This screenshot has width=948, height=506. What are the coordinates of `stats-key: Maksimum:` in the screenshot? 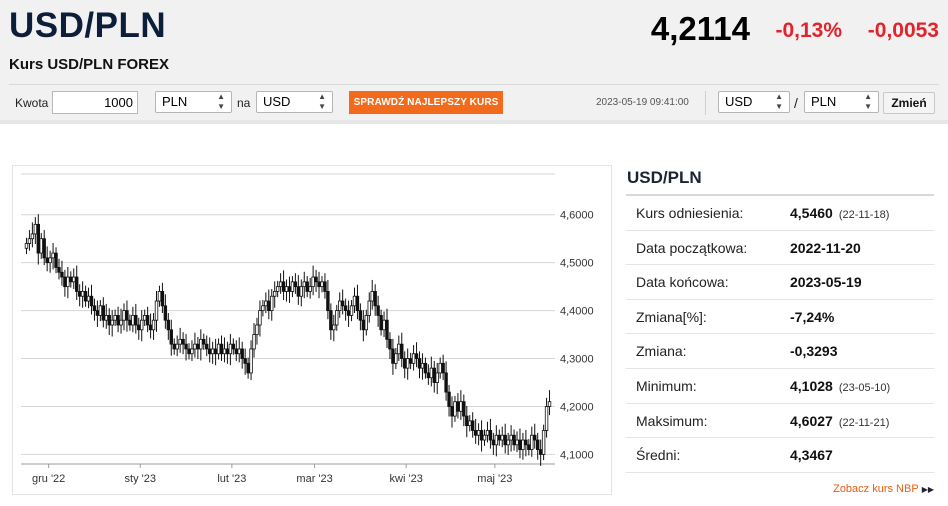 It's located at (672, 420).